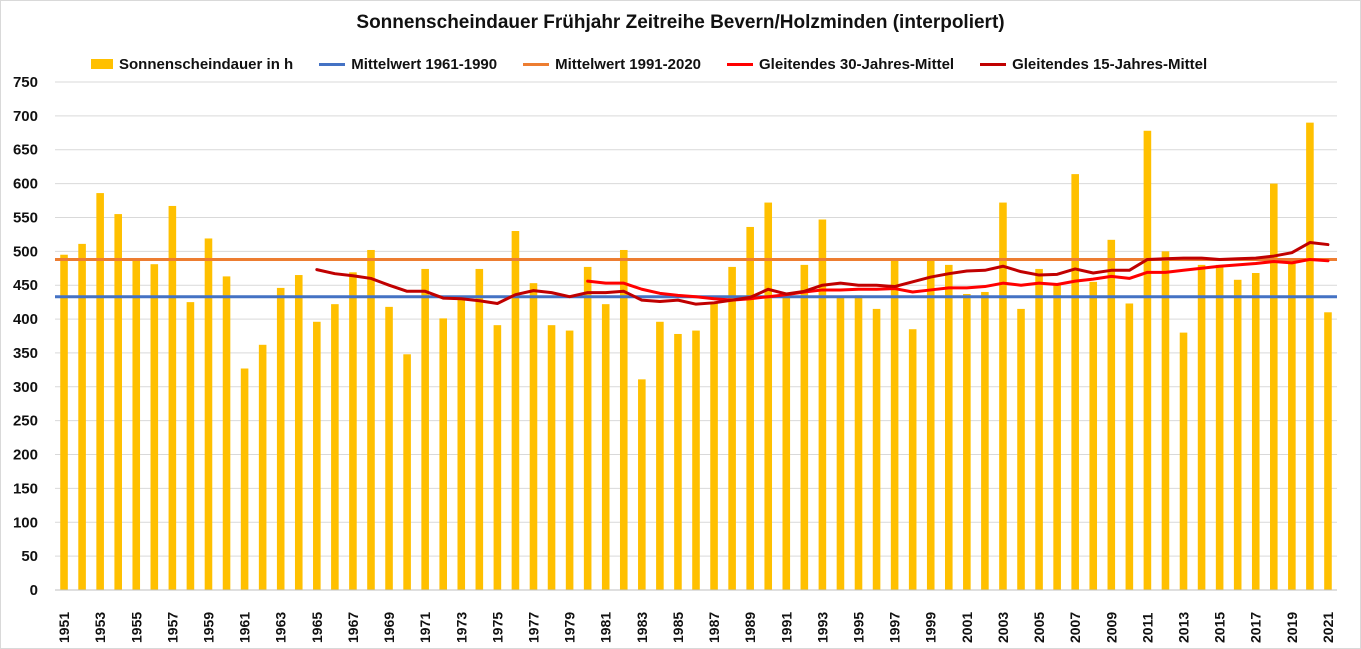  Describe the element at coordinates (25, 150) in the screenshot. I see `y-tick-label: 650` at that location.